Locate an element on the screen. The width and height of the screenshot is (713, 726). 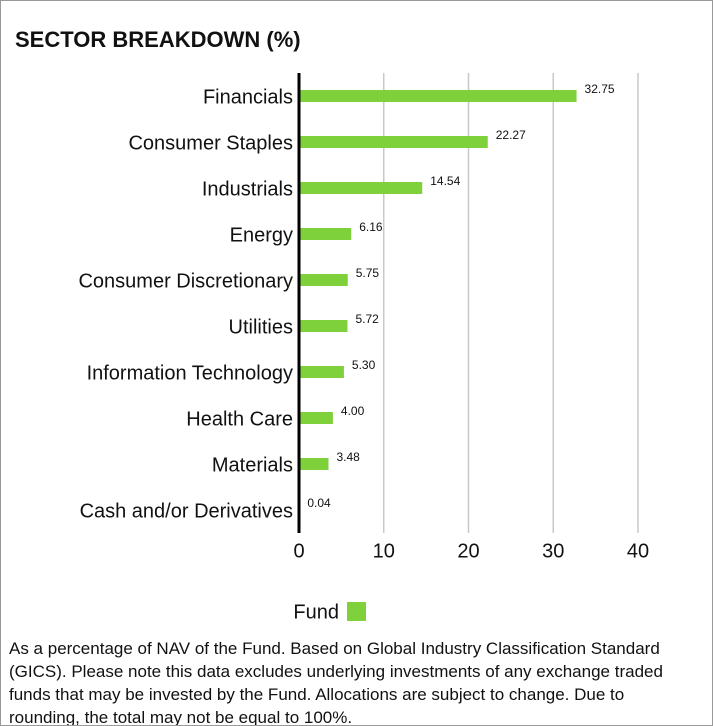
x-tick-label: 30 is located at coordinates (553, 551).